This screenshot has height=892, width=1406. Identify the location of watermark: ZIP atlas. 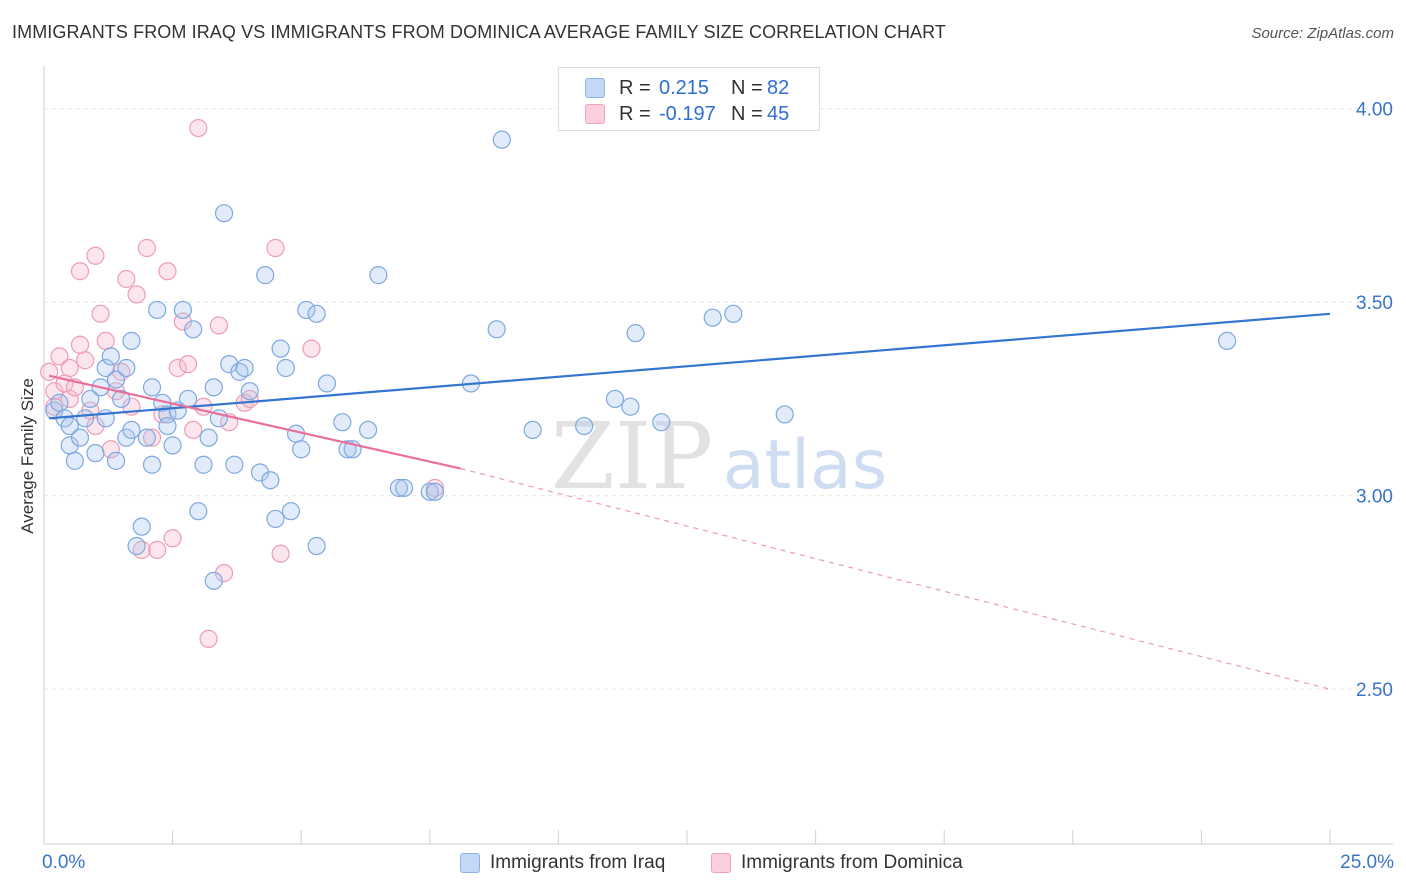
(719, 456).